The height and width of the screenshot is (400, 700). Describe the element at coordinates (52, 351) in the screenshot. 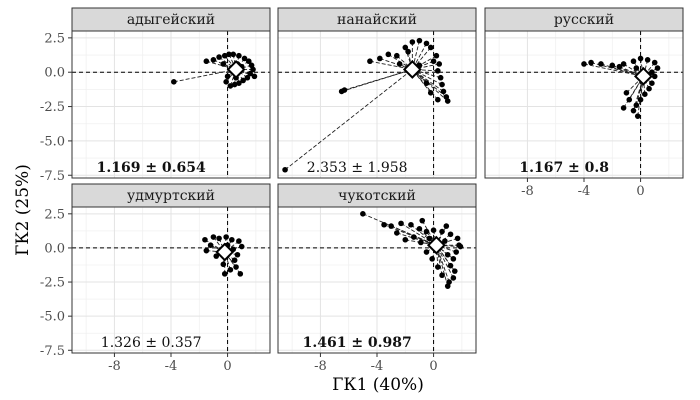

I see `y-tick-label: -7.5` at that location.